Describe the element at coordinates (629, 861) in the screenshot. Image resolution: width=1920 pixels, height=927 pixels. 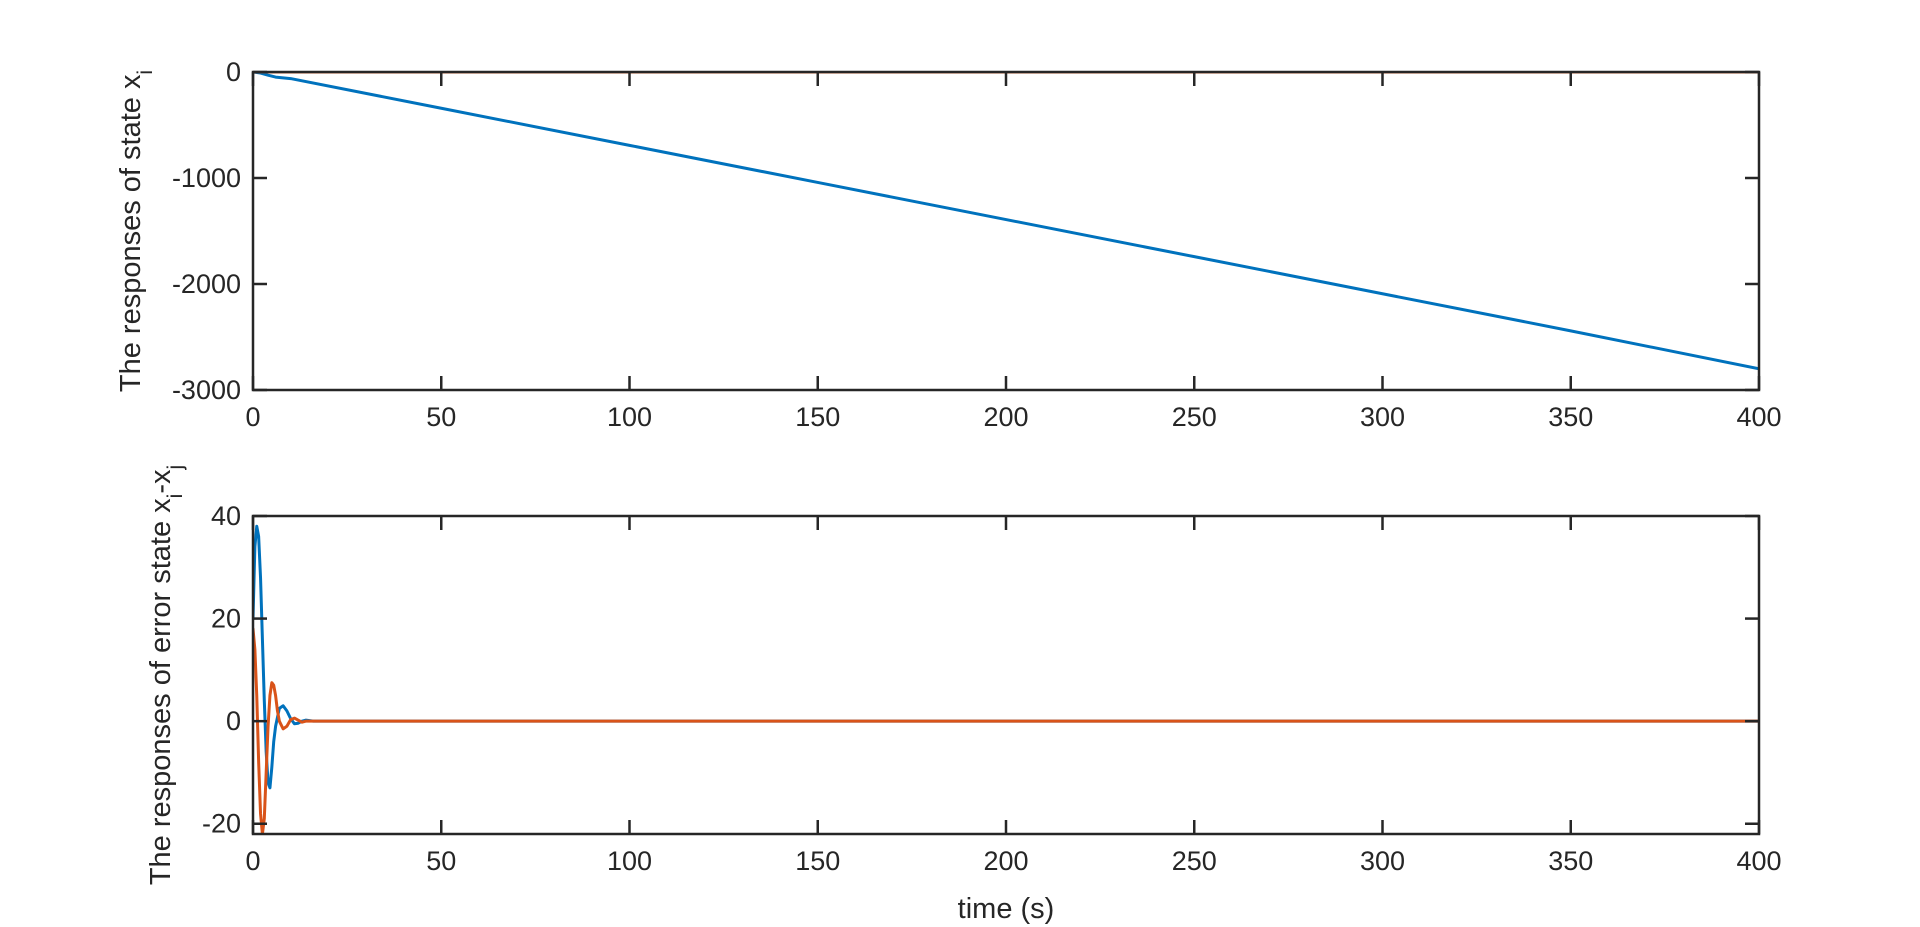
I see `error-x-tick-label: 100` at that location.